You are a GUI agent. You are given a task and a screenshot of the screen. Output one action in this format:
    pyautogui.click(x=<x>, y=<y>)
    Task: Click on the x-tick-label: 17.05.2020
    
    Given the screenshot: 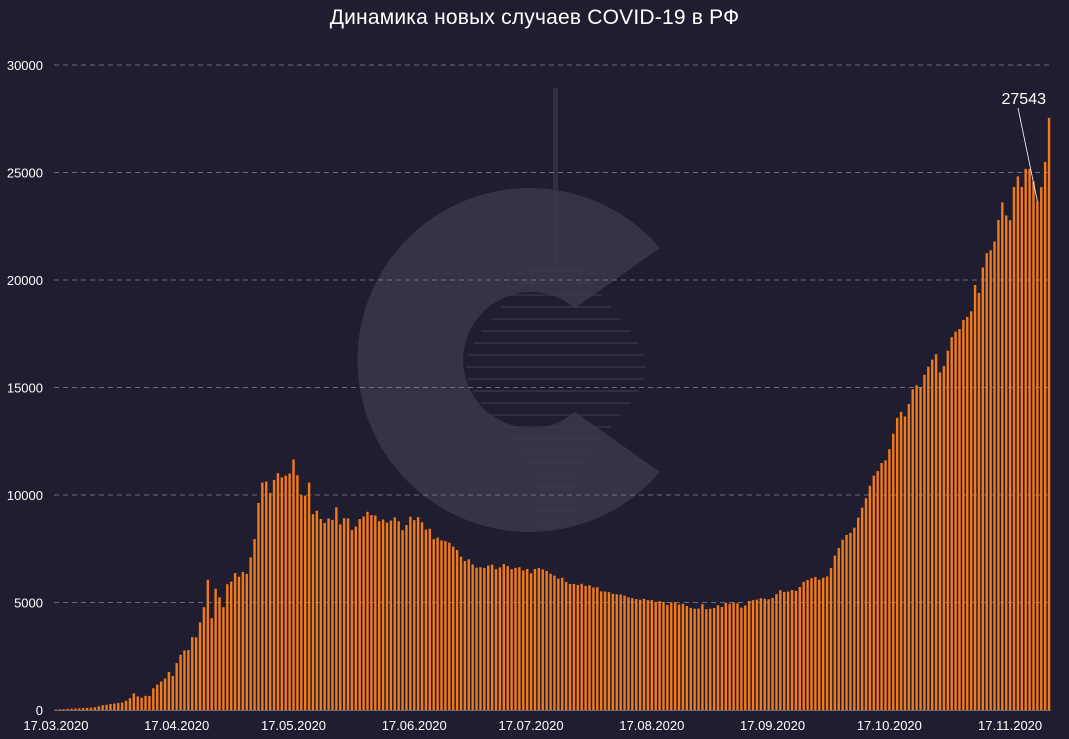 What is the action you would take?
    pyautogui.click(x=293, y=725)
    